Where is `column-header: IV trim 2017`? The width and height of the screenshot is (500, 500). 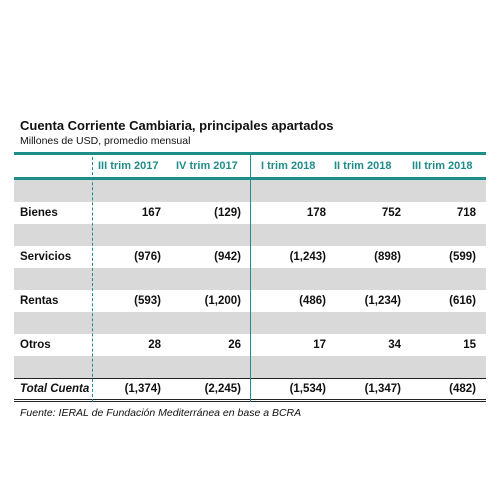
column-header: IV trim 2017 is located at coordinates (207, 166).